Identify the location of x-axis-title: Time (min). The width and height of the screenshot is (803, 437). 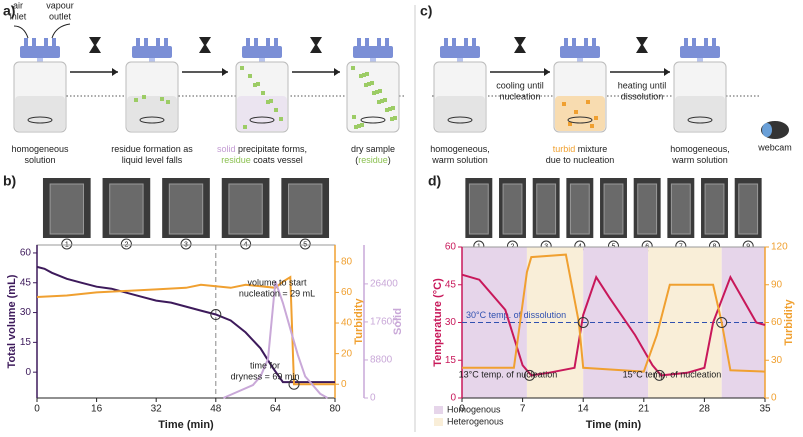
(614, 425).